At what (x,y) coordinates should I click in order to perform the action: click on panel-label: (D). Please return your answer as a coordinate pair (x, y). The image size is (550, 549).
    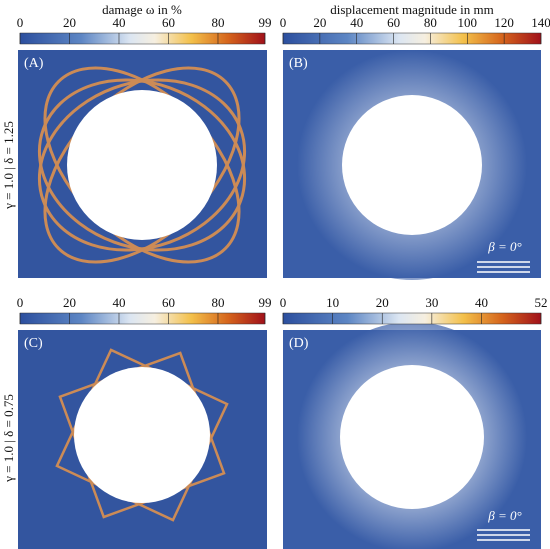
    Looking at the image, I should click on (299, 343).